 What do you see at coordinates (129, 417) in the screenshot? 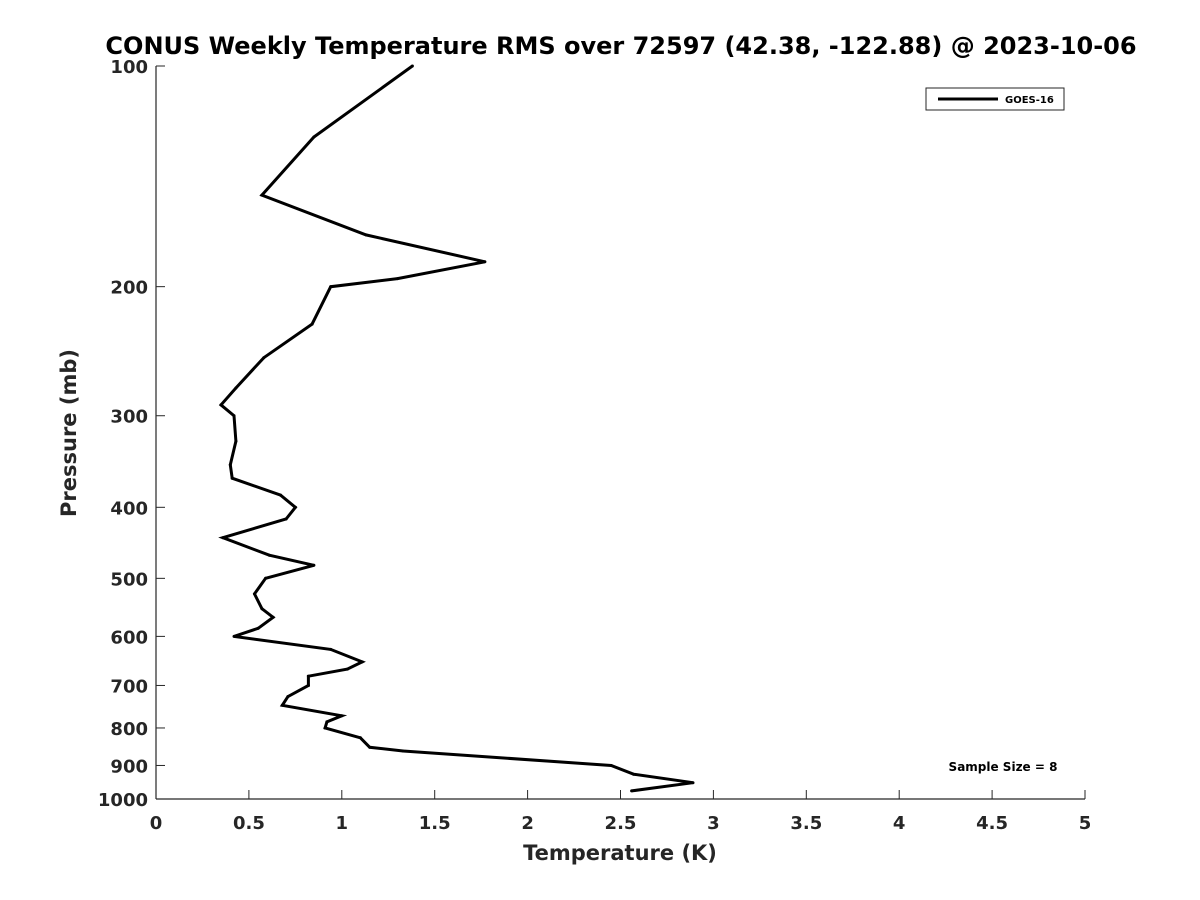
I see `y-tick-label: 300` at bounding box center [129, 417].